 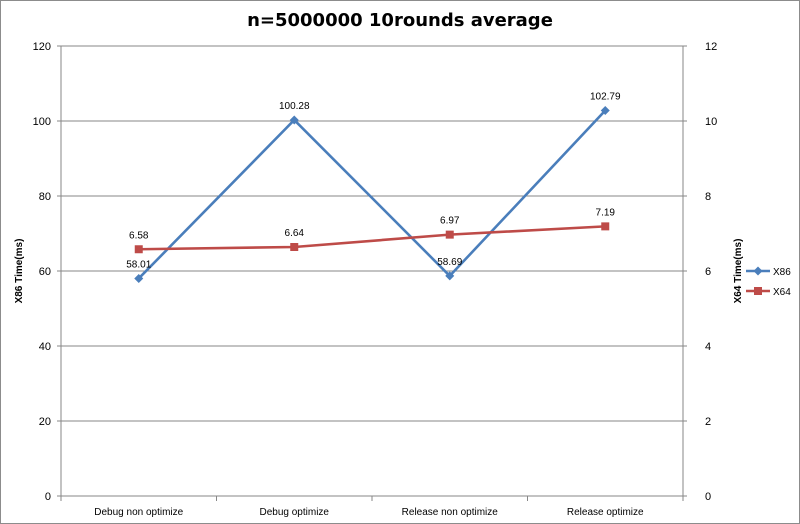 I want to click on y-axis-tick-label: 60, so click(x=45, y=272).